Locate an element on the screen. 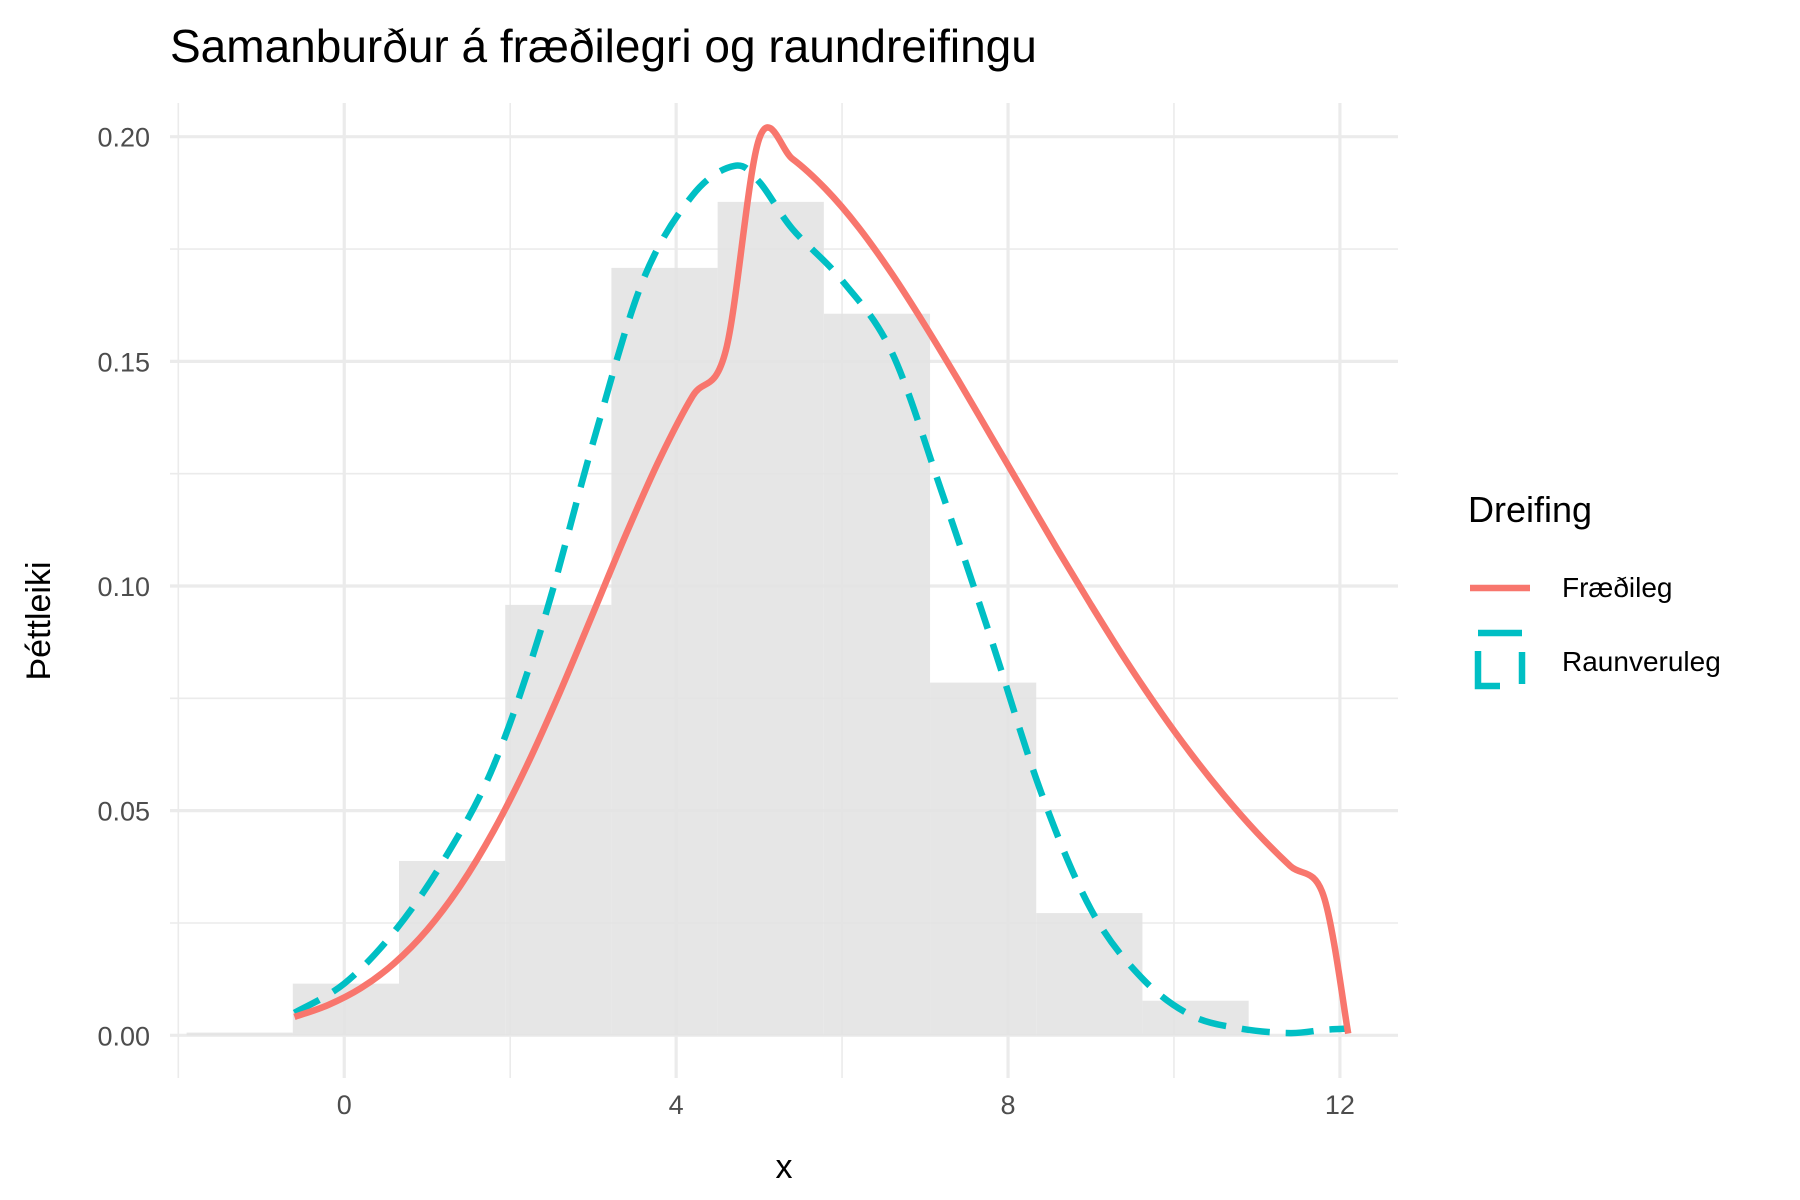 The height and width of the screenshot is (1200, 1800). legend: Dreifing Fræðileg Raunveruleg is located at coordinates (1594, 589).